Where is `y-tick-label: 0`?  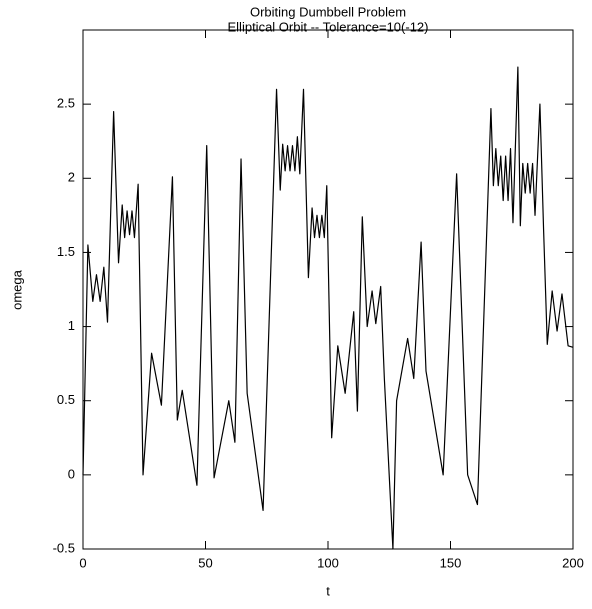
y-tick-label: 0 is located at coordinates (71, 473).